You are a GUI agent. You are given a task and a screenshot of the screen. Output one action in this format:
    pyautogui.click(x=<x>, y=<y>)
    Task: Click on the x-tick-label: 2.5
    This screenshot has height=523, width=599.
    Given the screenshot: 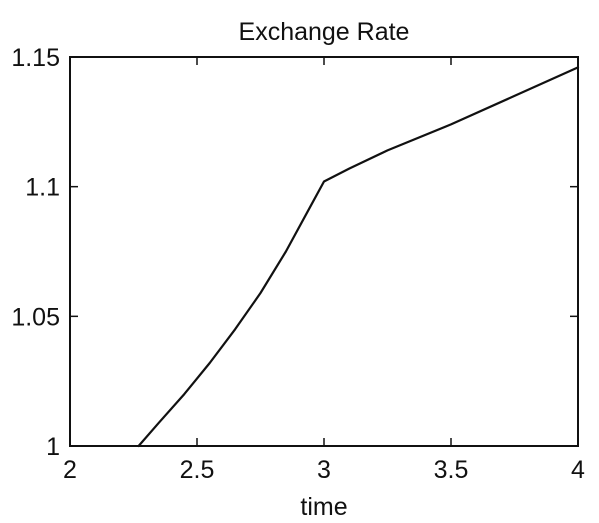 What is the action you would take?
    pyautogui.click(x=197, y=470)
    